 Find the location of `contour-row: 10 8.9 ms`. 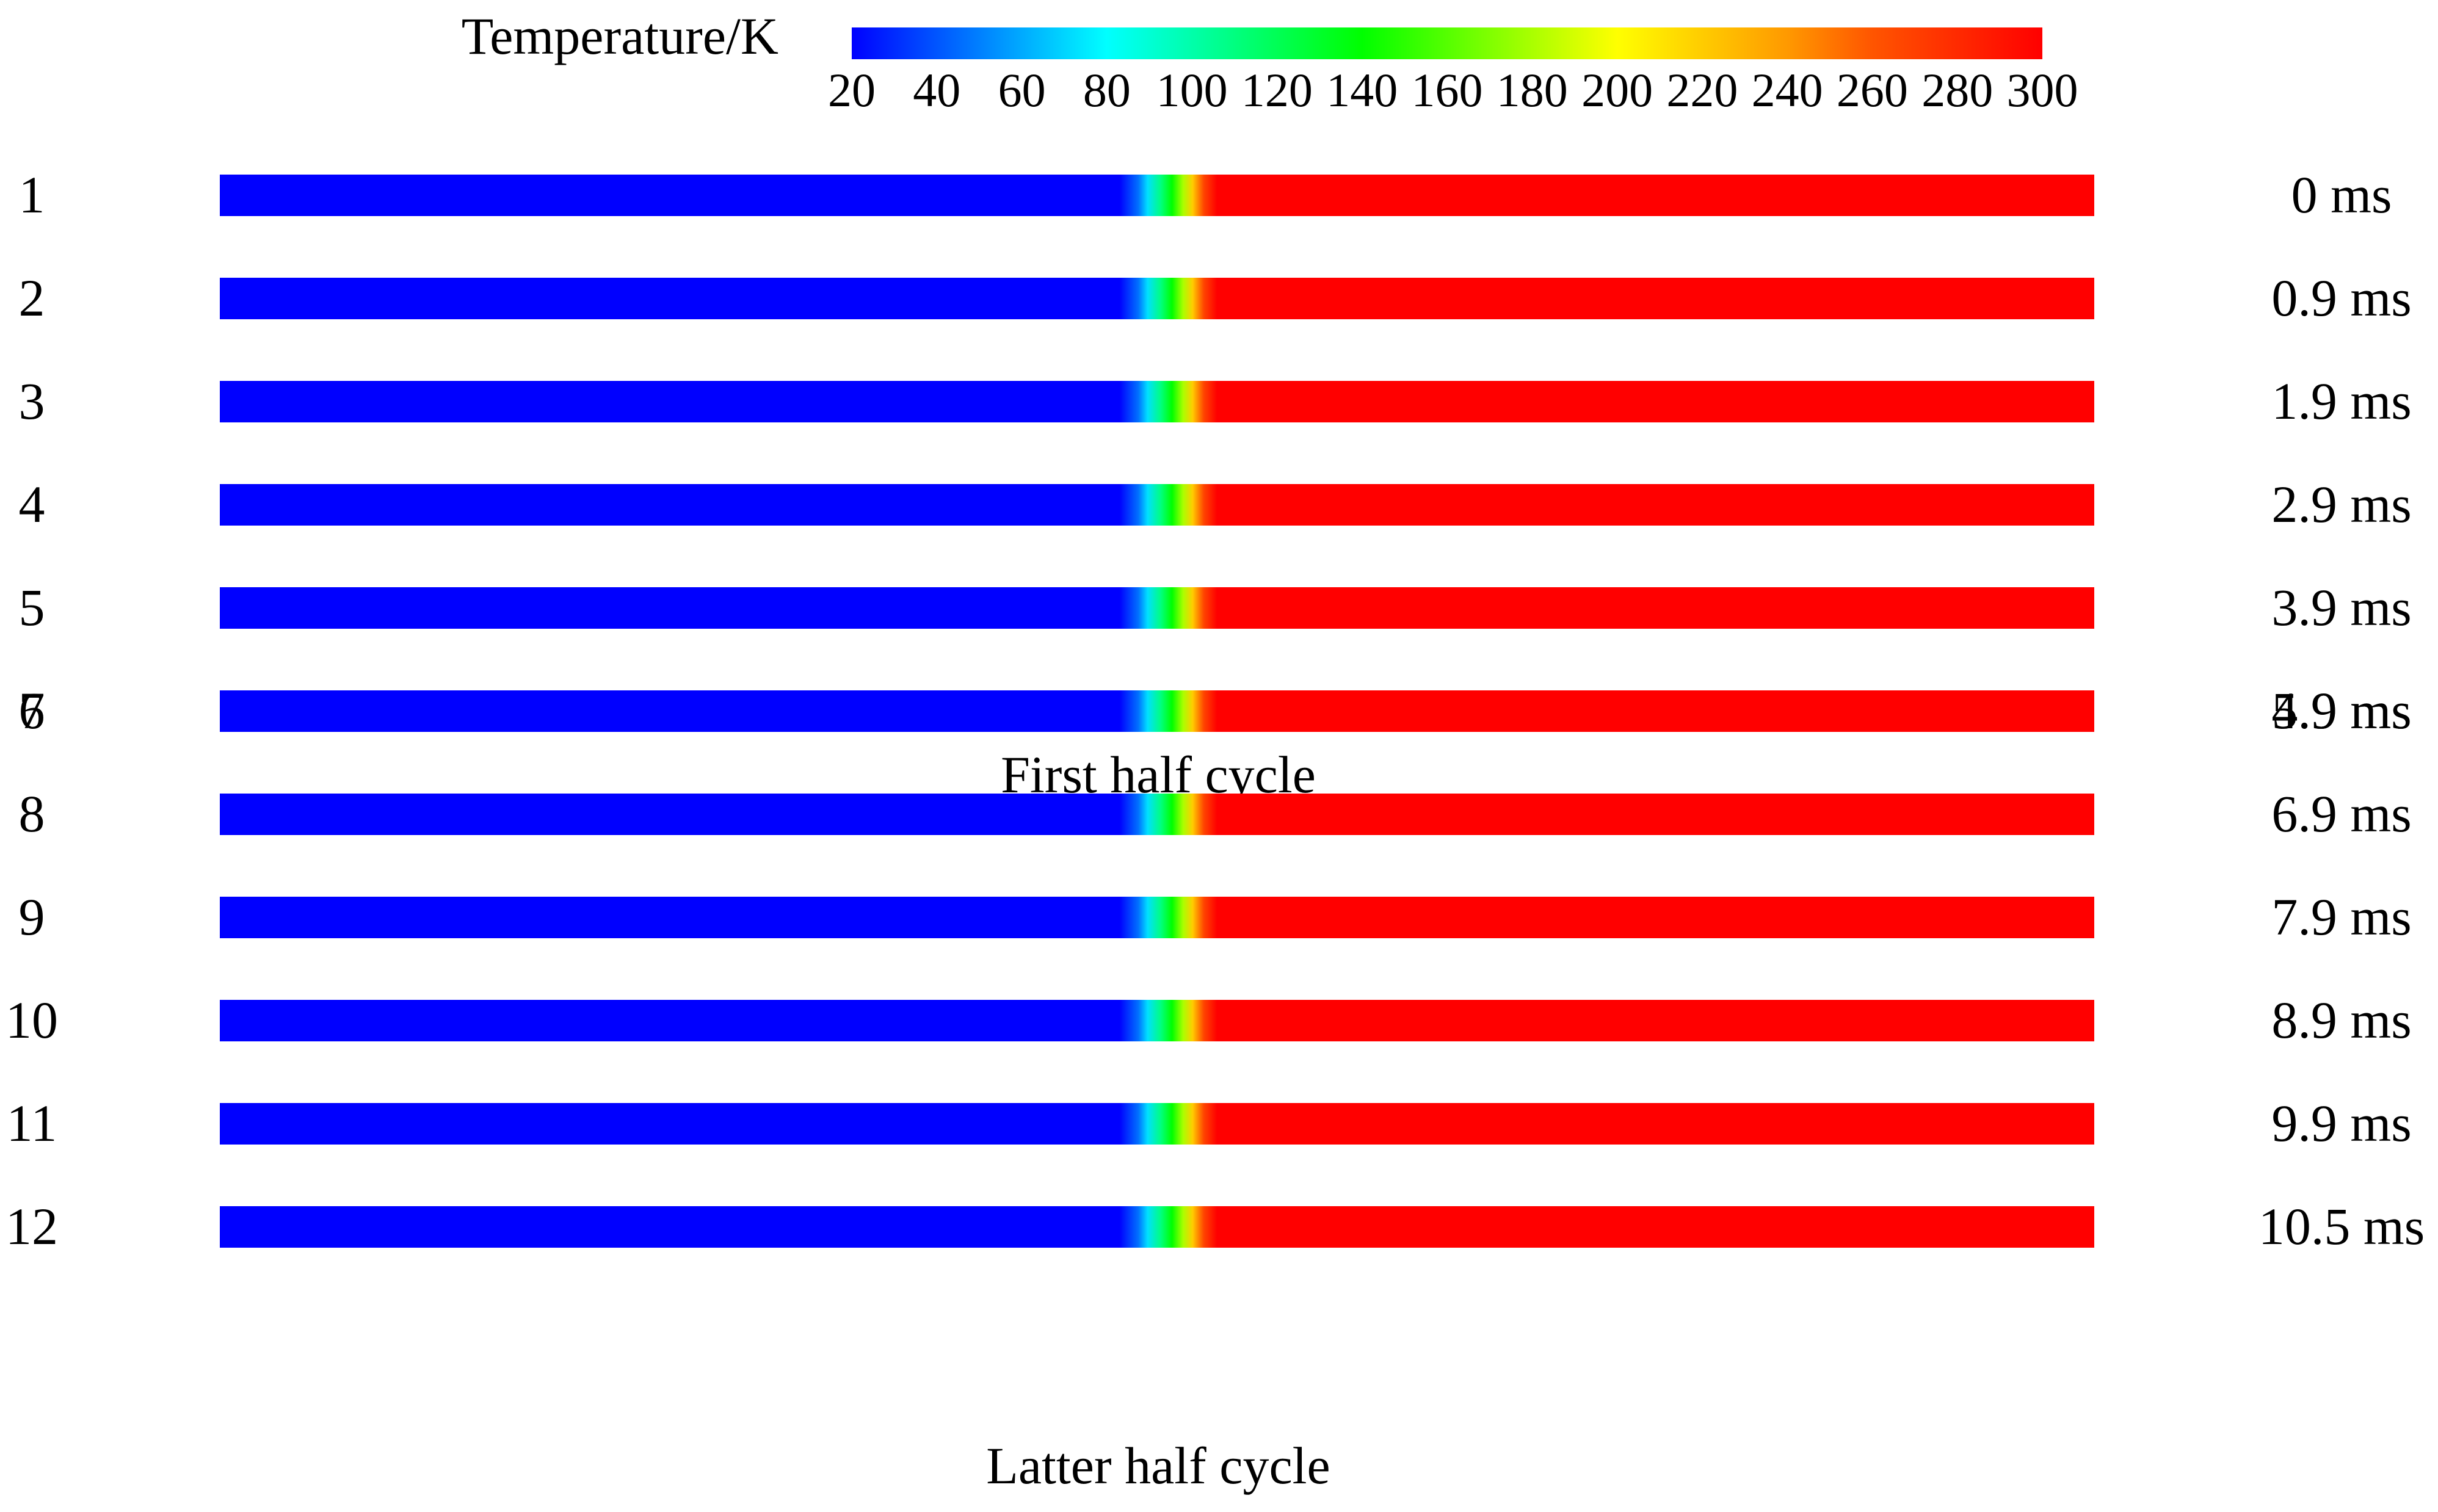

contour-row: 10 8.9 ms is located at coordinates (1208, 1020).